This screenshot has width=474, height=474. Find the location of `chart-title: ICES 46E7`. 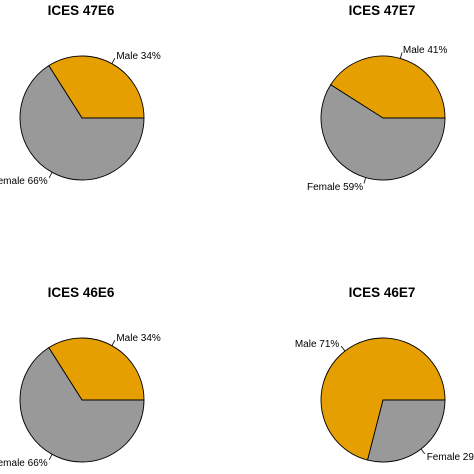

chart-title: ICES 46E7 is located at coordinates (382, 292).